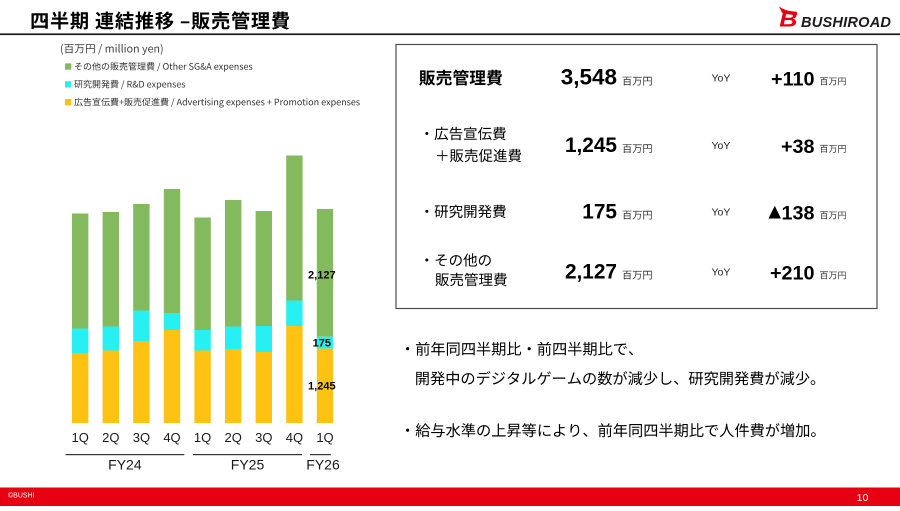  What do you see at coordinates (125, 464) in the screenshot?
I see `svg-text: FY24` at bounding box center [125, 464].